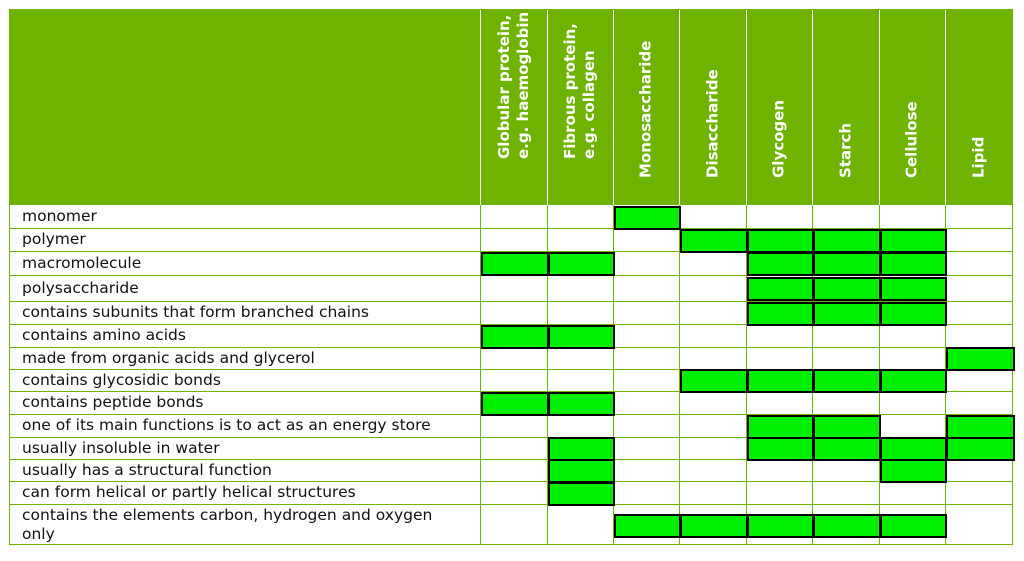 The image size is (1024, 561). I want to click on column-header-label: Glycogen, so click(778, 138).